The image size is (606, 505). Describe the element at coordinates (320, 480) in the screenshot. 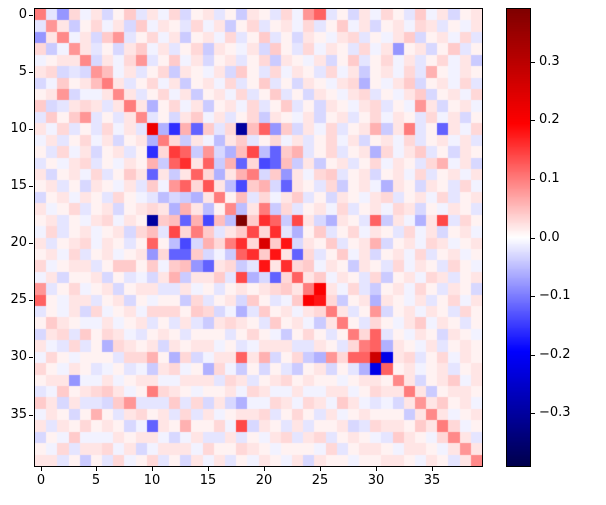

I see `x-tick-label: 25` at that location.